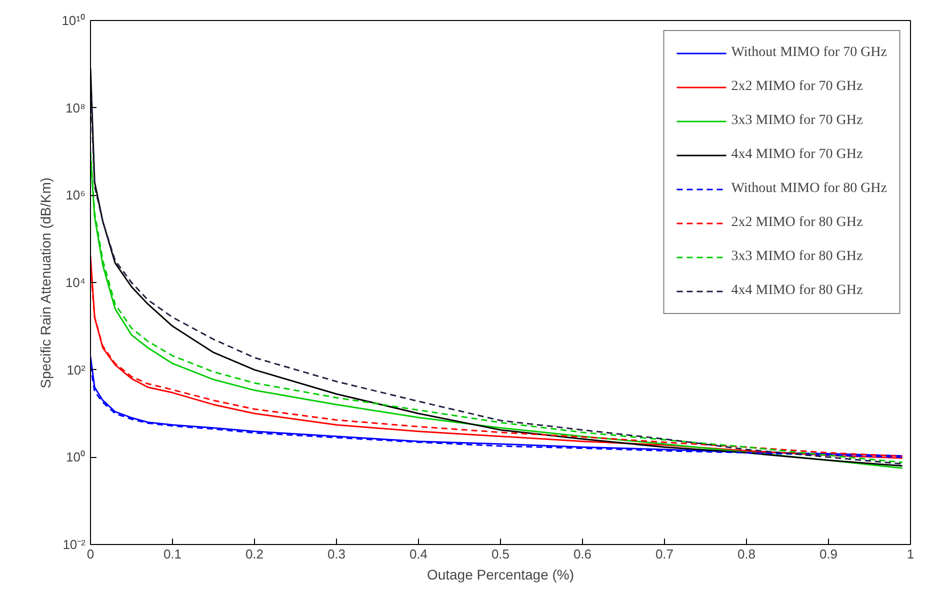  I want to click on legend-label: Without MIMO for 70 GHz, so click(809, 53).